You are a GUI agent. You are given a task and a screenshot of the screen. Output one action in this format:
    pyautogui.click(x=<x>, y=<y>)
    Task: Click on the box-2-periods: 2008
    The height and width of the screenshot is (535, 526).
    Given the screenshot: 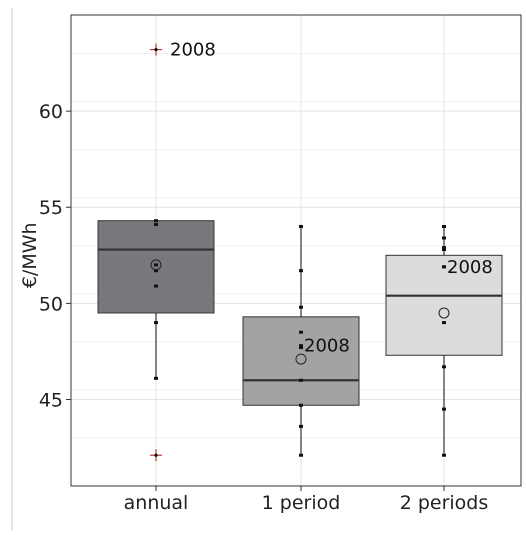 What is the action you would take?
    pyautogui.click(x=444, y=340)
    